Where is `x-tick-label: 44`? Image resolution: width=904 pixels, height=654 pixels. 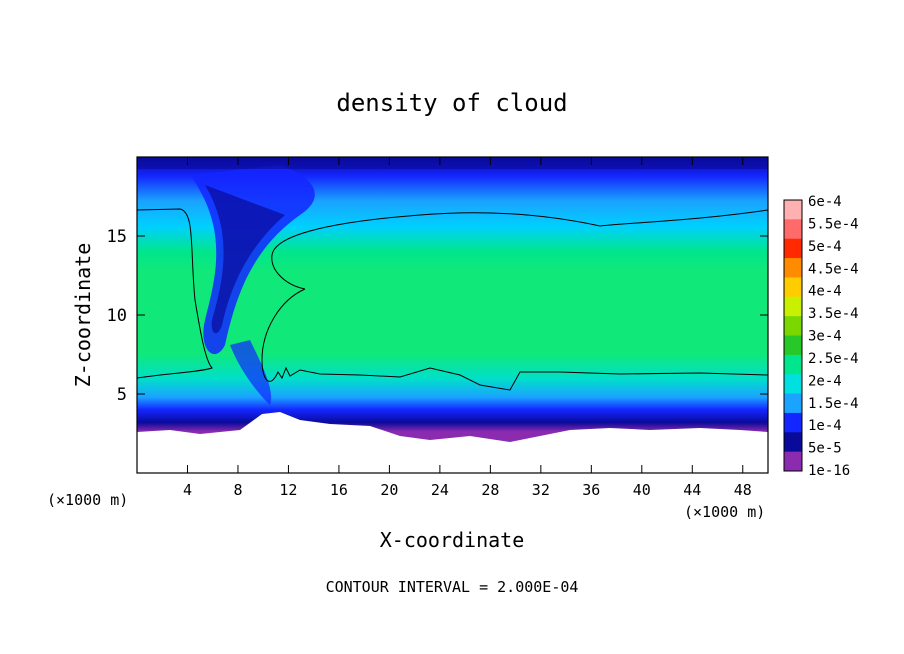 x-tick-label: 44 is located at coordinates (692, 490).